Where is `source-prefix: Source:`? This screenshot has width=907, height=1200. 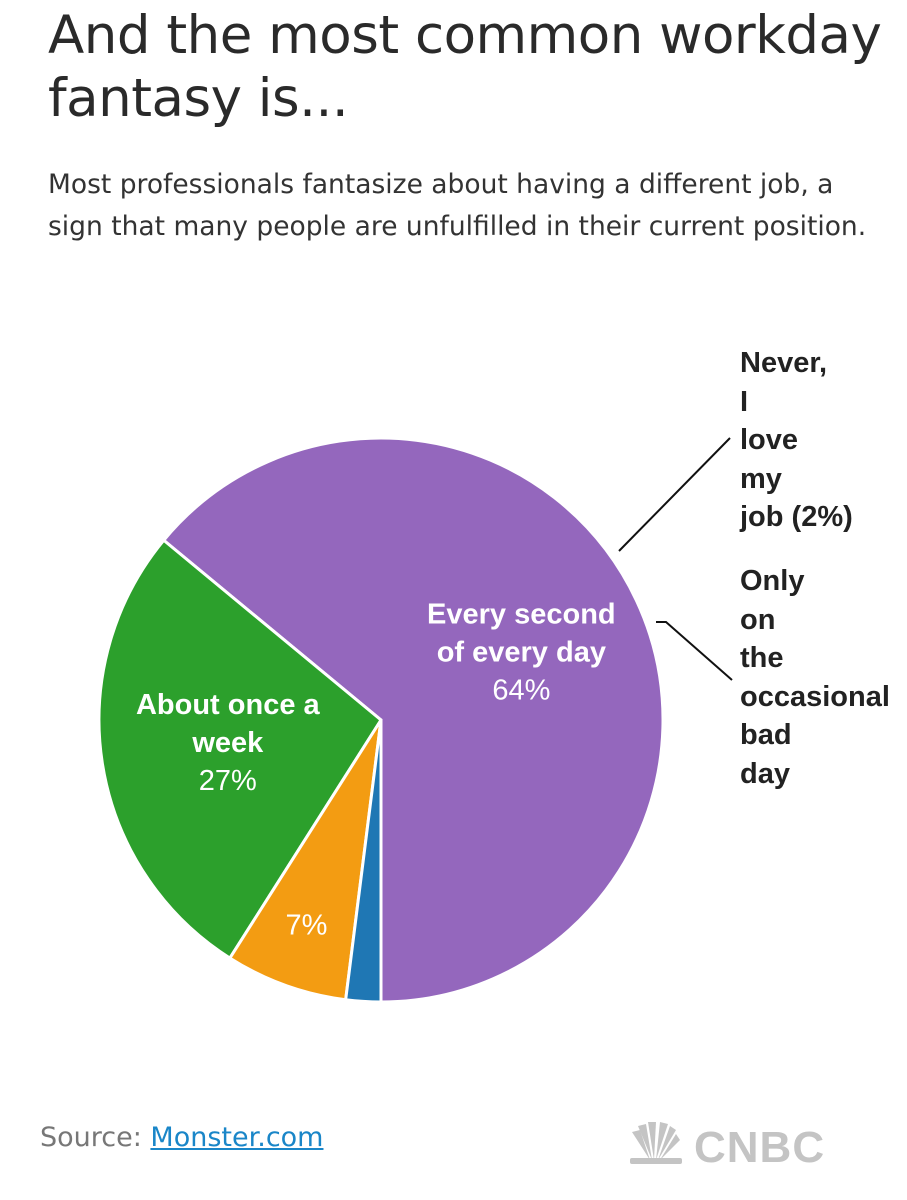
source-prefix: Source: is located at coordinates (95, 1137).